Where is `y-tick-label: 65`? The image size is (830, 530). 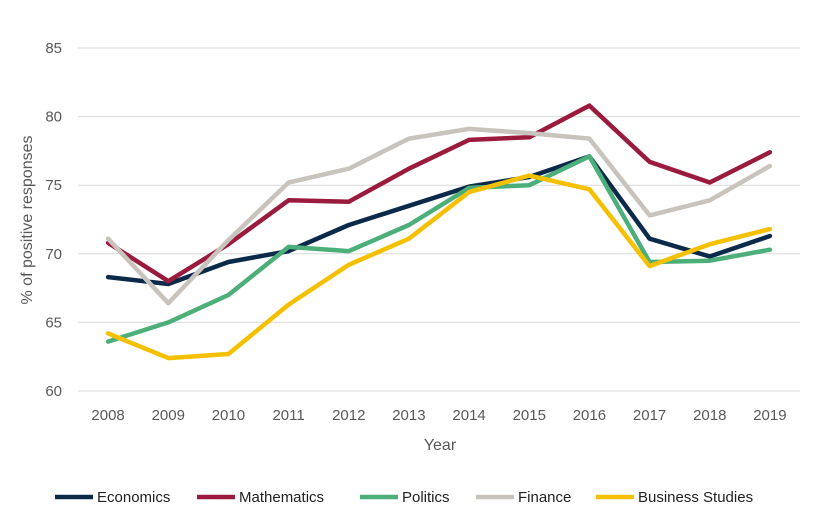 y-tick-label: 65 is located at coordinates (53, 322).